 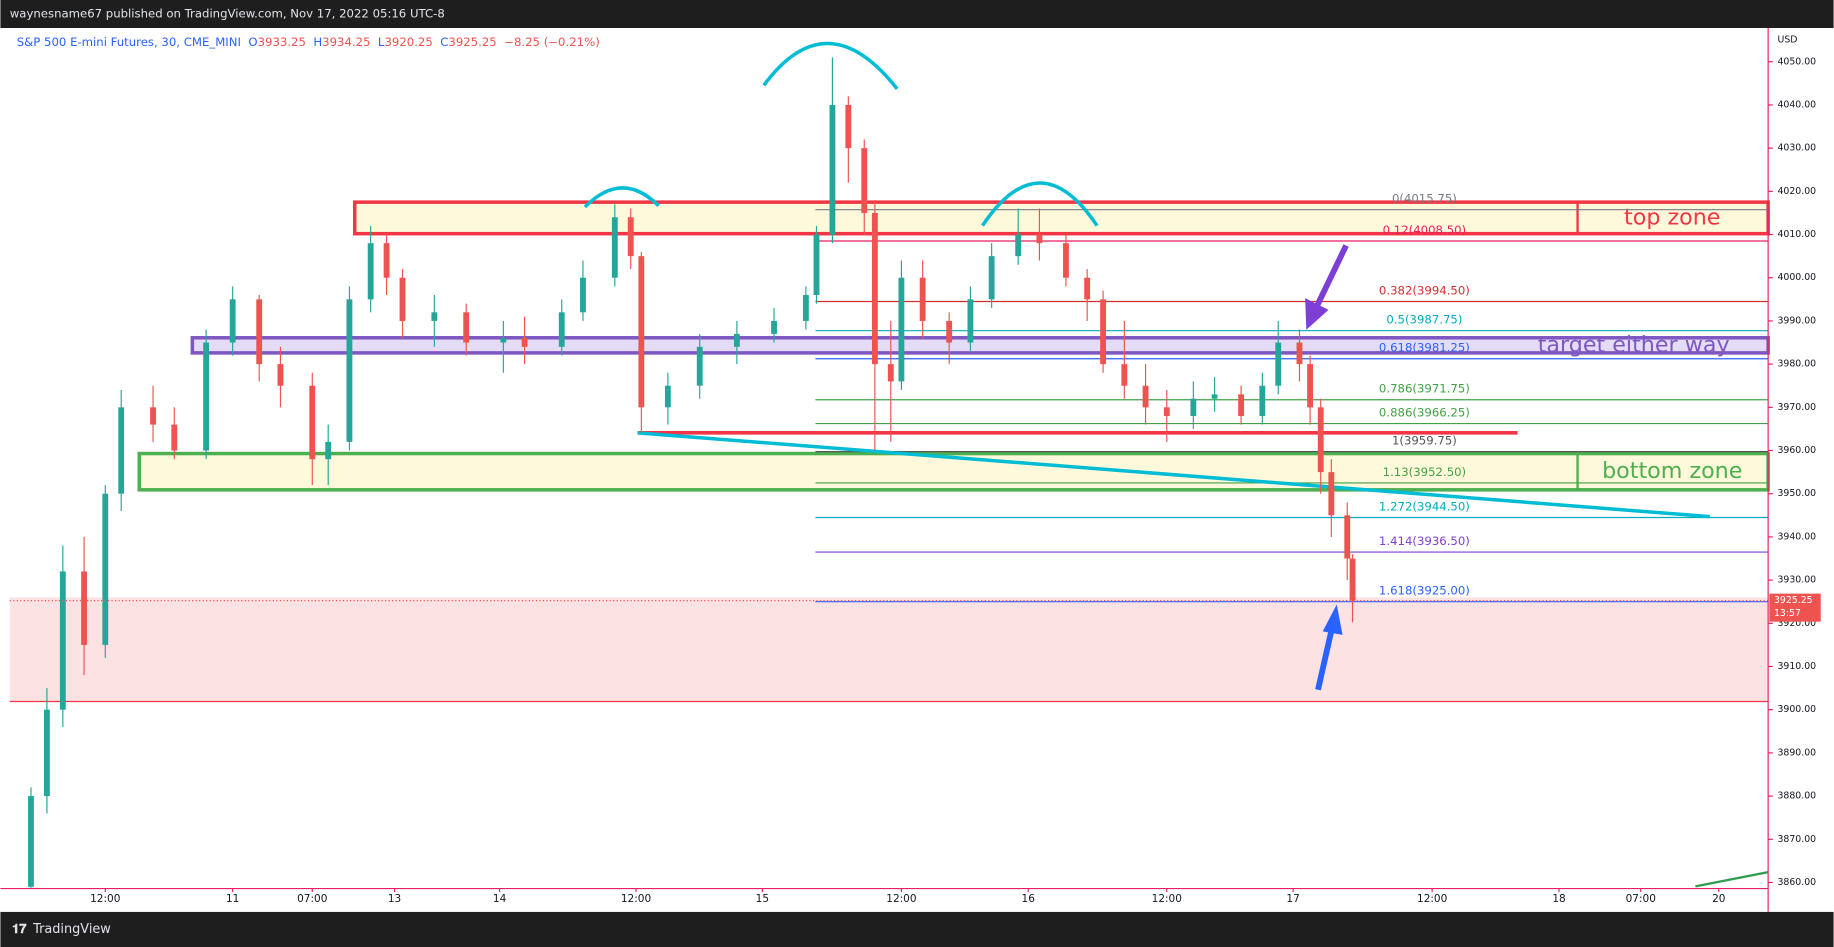 I want to click on x-tick-label: 16, so click(x=1029, y=899).